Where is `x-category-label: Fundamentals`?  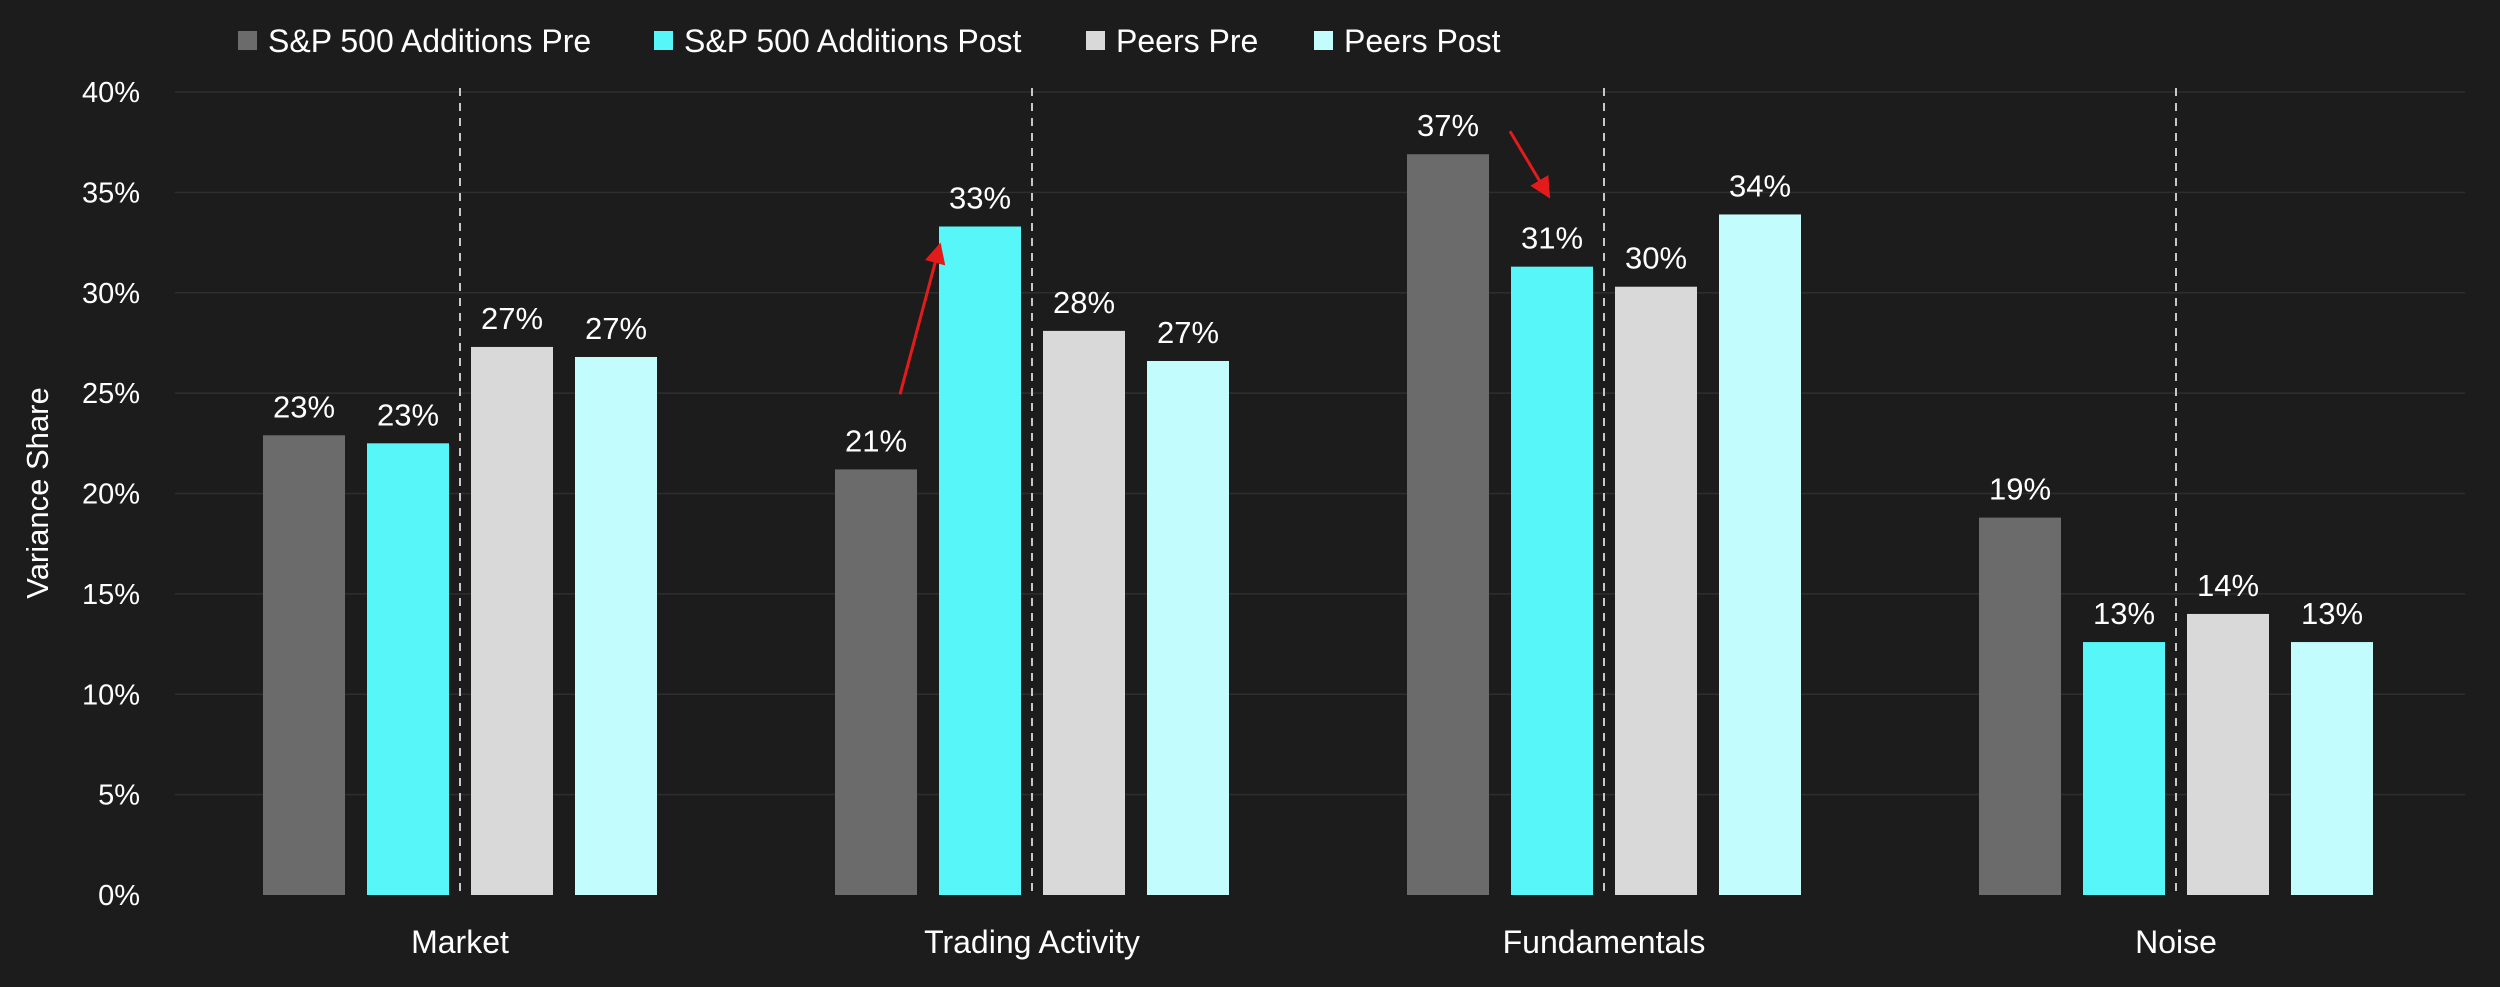 x-category-label: Fundamentals is located at coordinates (1604, 942).